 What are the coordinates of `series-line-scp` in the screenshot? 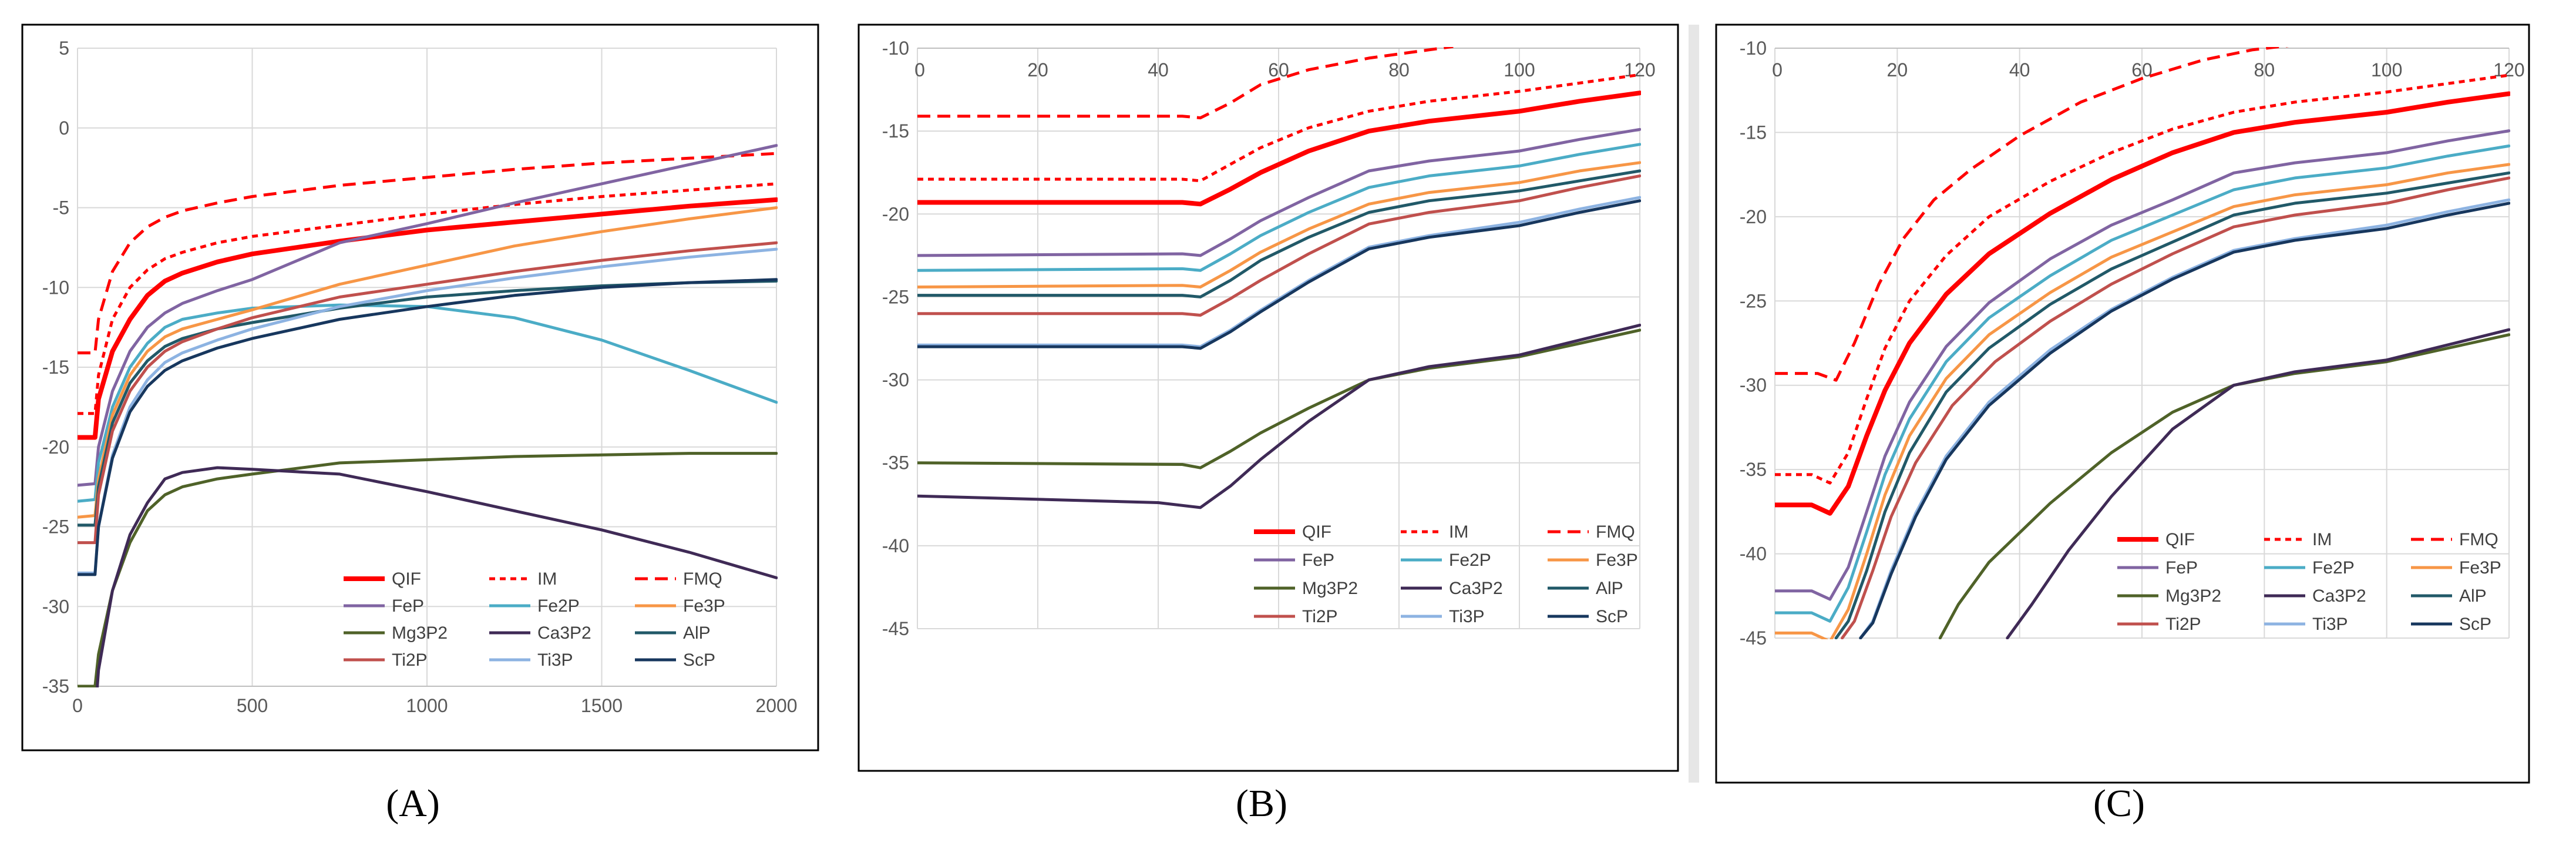 It's located at (2184, 421).